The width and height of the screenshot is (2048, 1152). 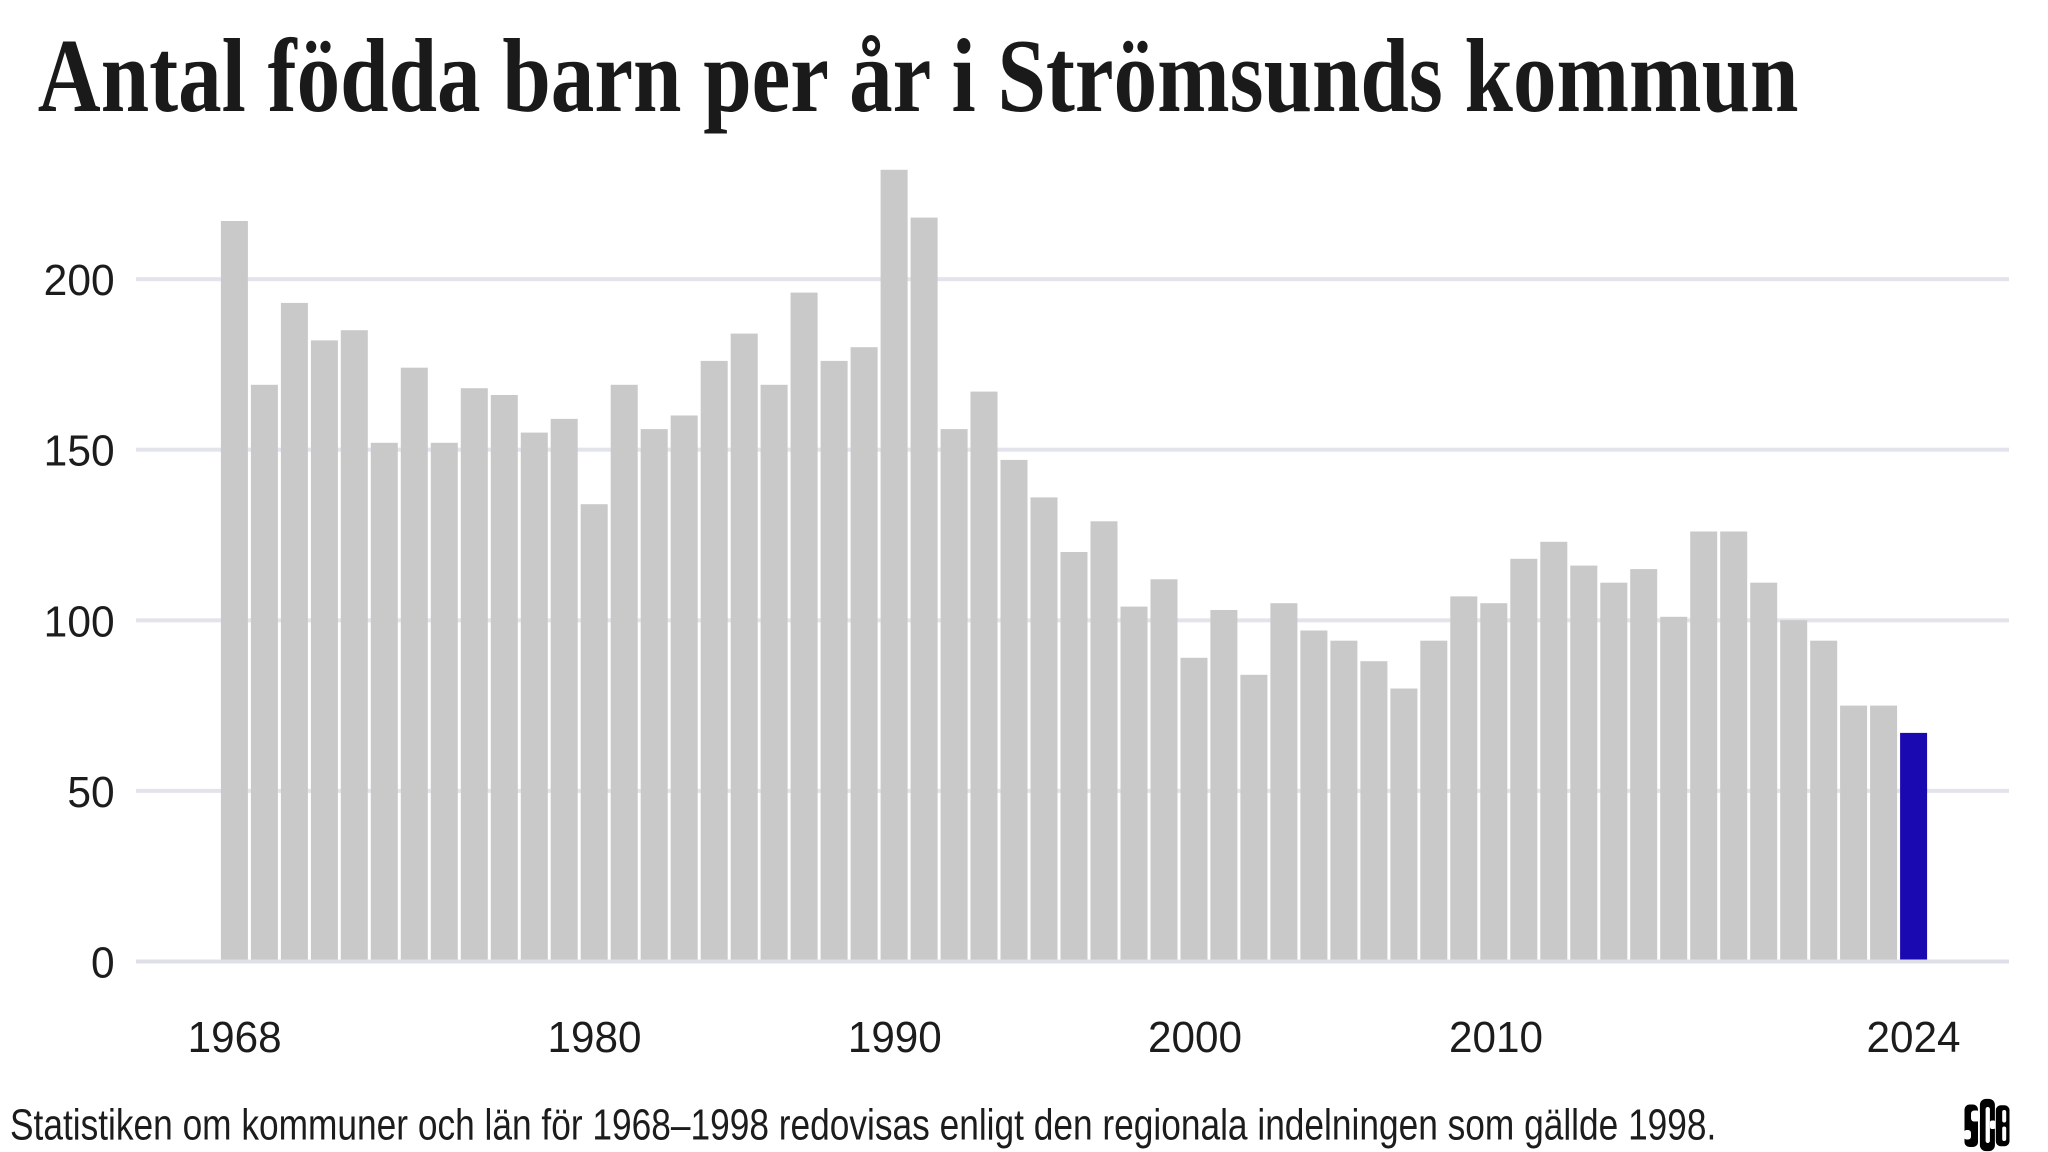 What do you see at coordinates (1195, 1037) in the screenshot?
I see `svg-text: 2000` at bounding box center [1195, 1037].